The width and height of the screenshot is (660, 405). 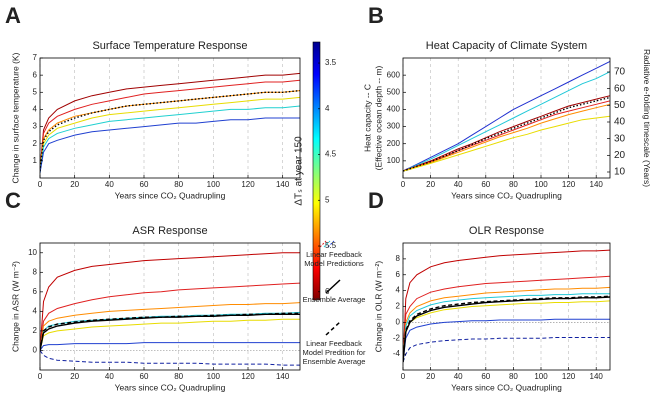 What do you see at coordinates (35, 57) in the screenshot?
I see `y-tick-label: 7` at bounding box center [35, 57].